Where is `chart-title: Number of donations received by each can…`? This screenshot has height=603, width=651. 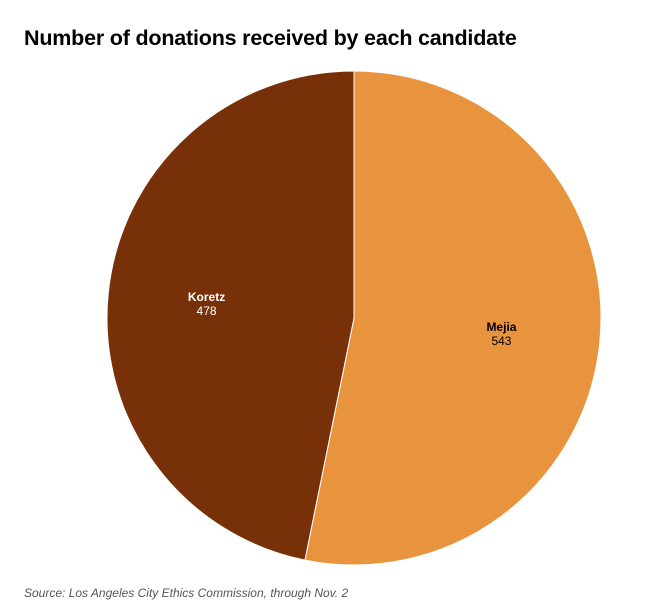
chart-title: Number of donations received by each can… is located at coordinates (270, 38).